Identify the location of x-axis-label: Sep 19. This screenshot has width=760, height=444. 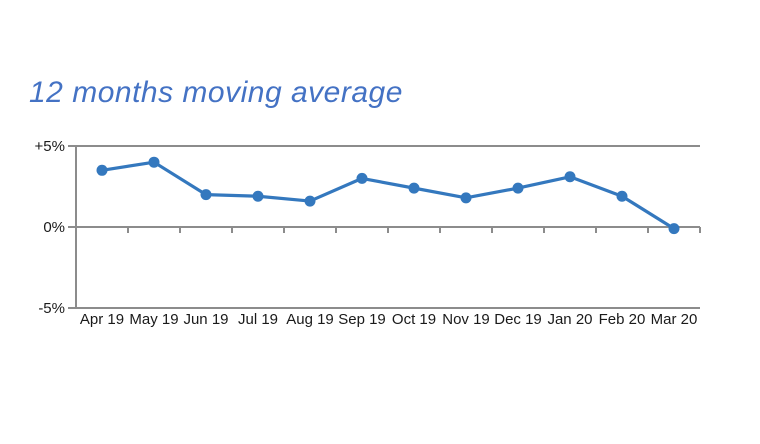
(362, 319).